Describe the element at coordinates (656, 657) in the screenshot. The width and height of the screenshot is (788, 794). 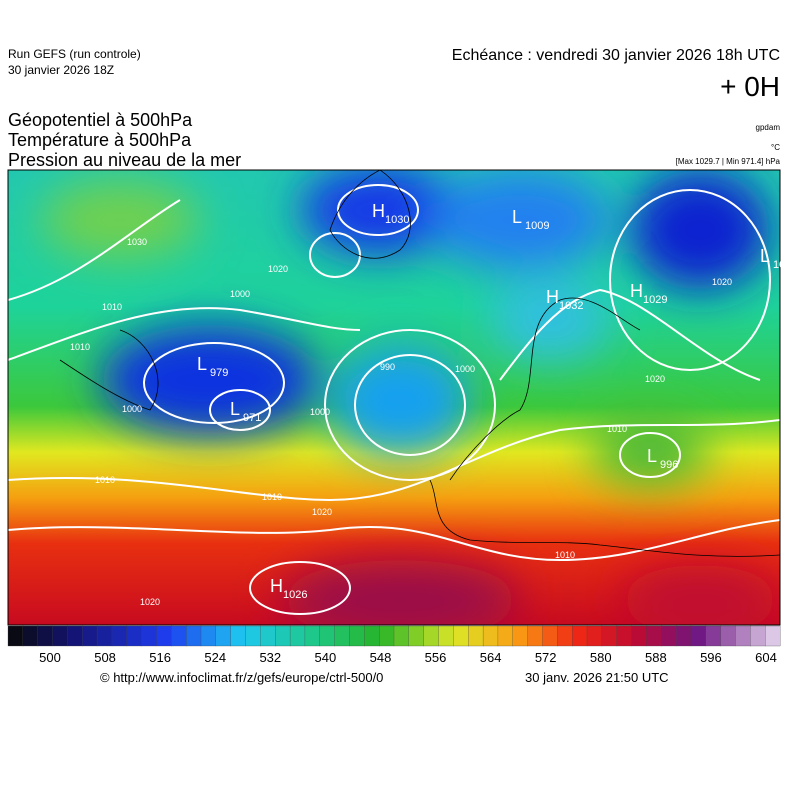
I see `colorbar-label: 588` at that location.